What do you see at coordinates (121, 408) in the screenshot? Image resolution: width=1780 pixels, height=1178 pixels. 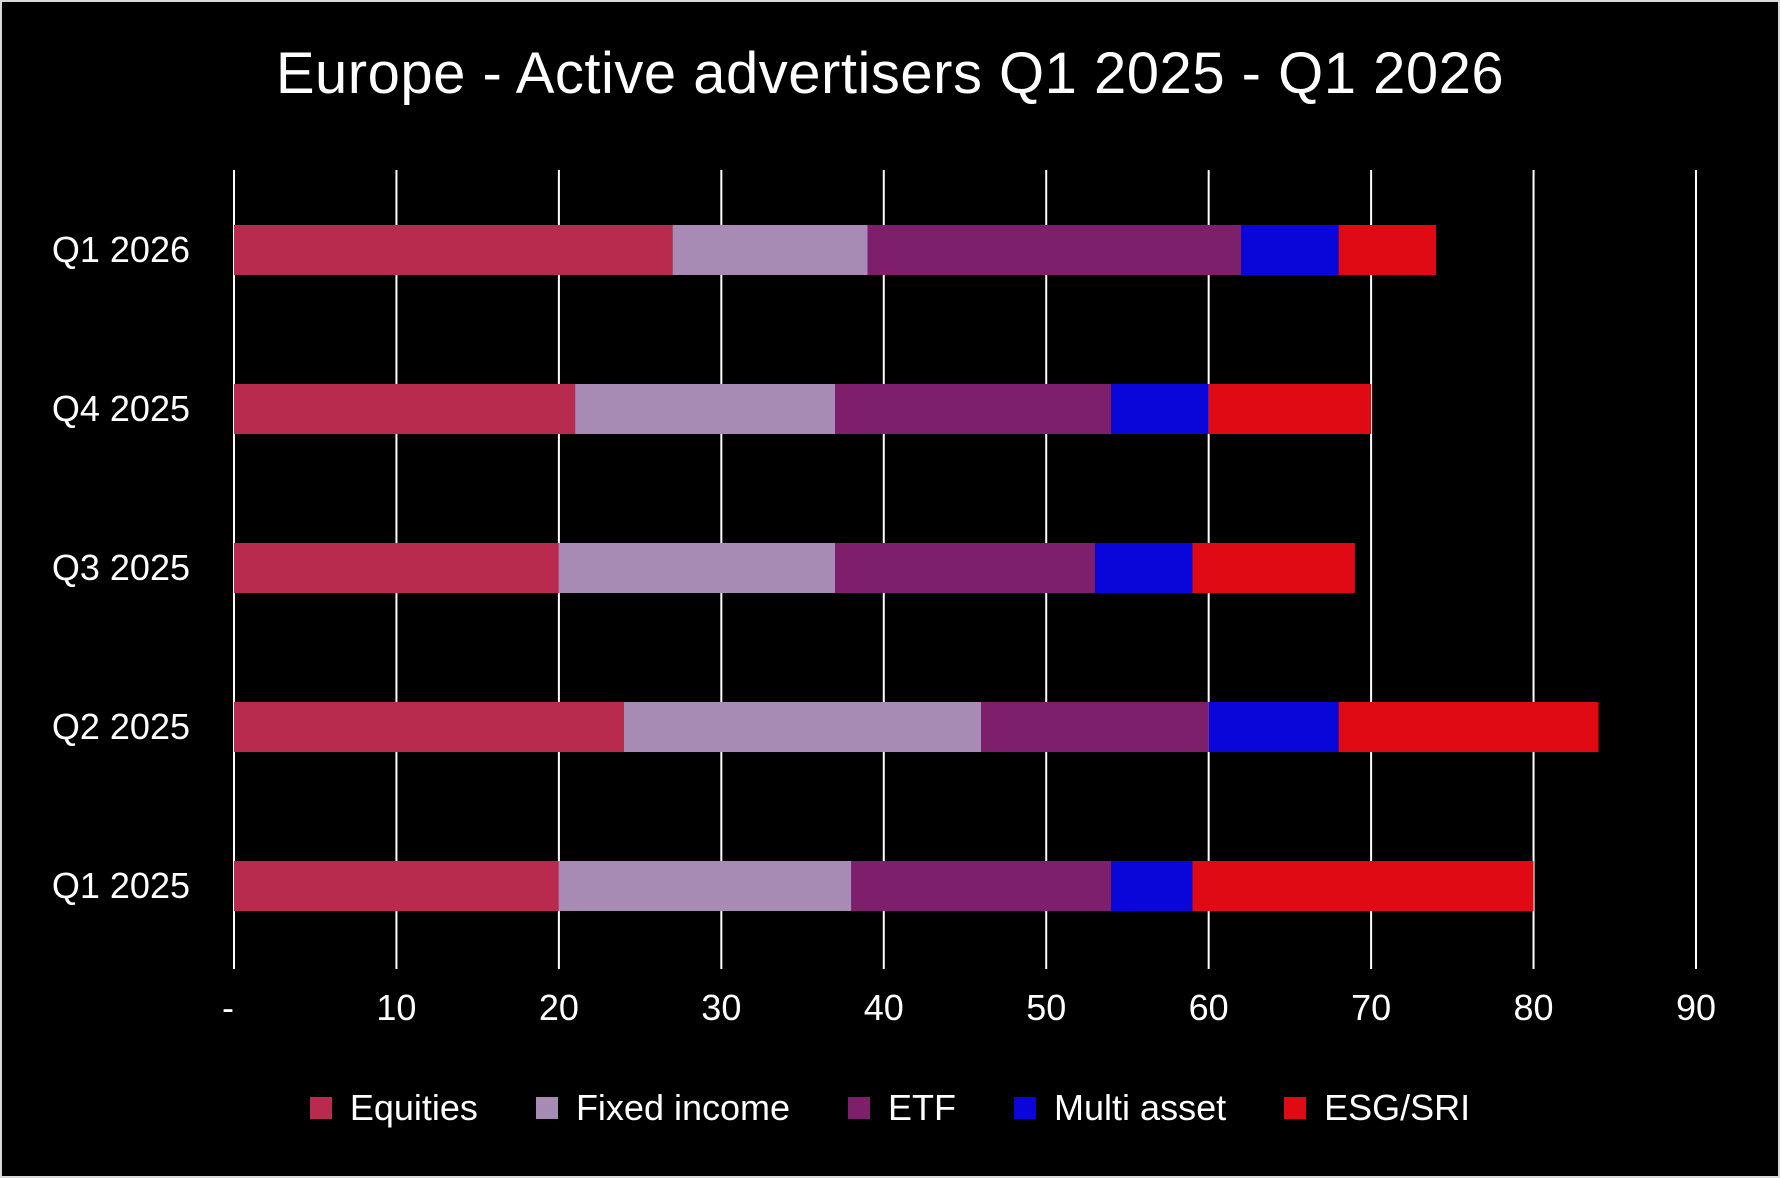 I see `category-label: Q4 2025` at bounding box center [121, 408].